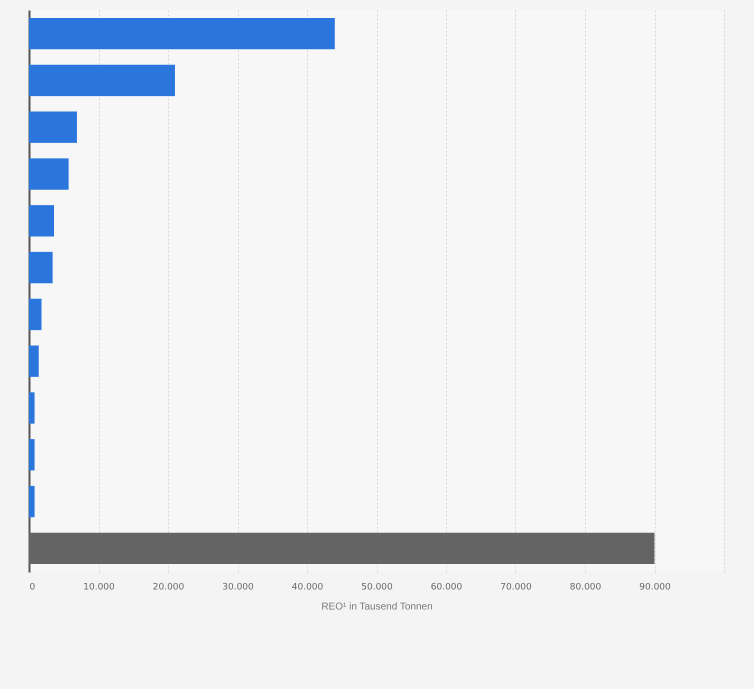 This screenshot has width=754, height=689. Describe the element at coordinates (377, 607) in the screenshot. I see `x-axis-title: REO¹ in Tausend Tonnen` at that location.